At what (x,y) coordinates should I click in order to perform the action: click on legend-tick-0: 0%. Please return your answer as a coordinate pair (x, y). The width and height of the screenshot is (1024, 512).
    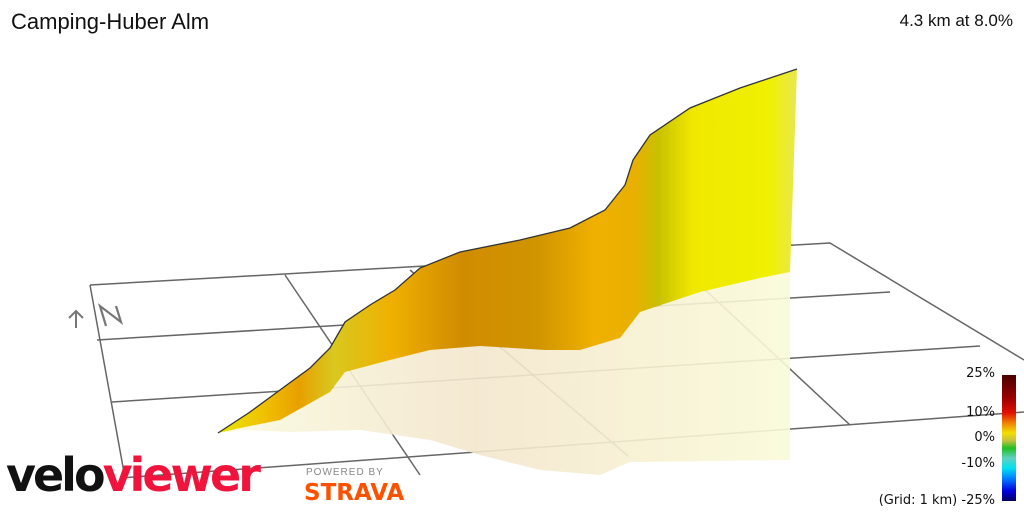
    Looking at the image, I should click on (984, 437).